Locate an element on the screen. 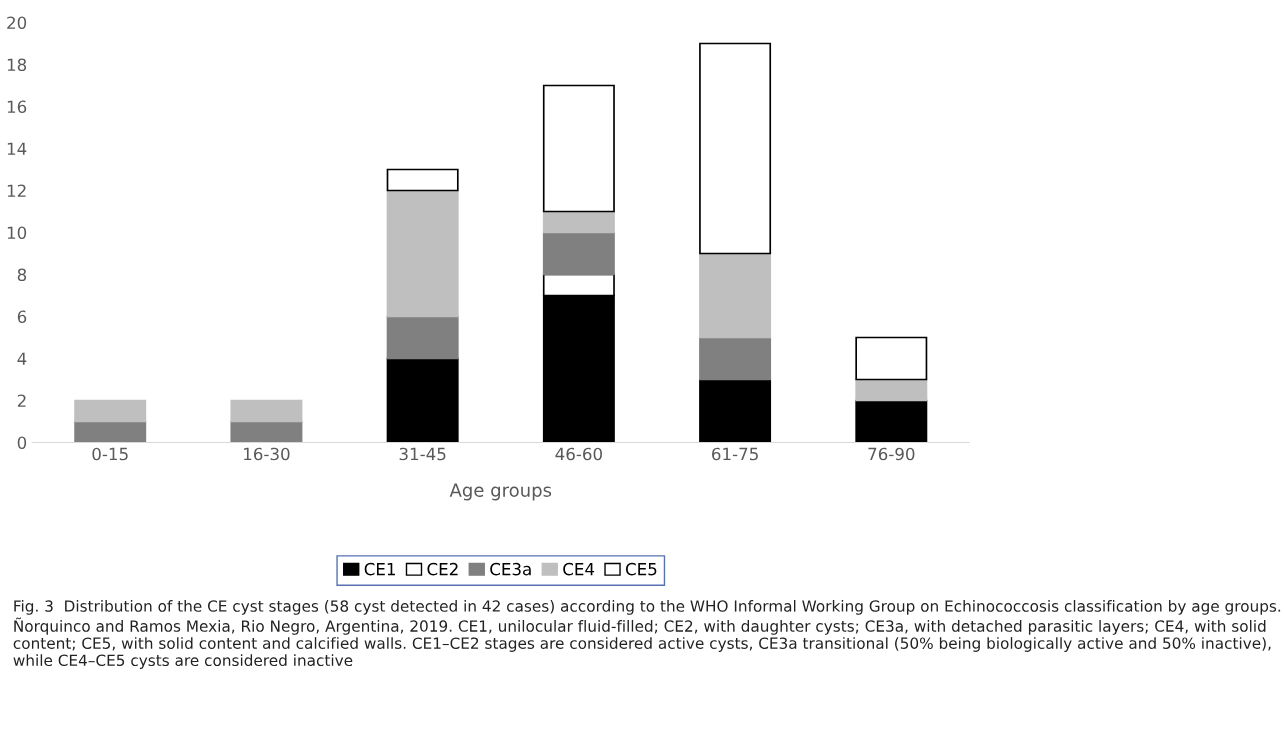 This screenshot has height=750, width=1284. legend-label: CE2 is located at coordinates (442, 569).